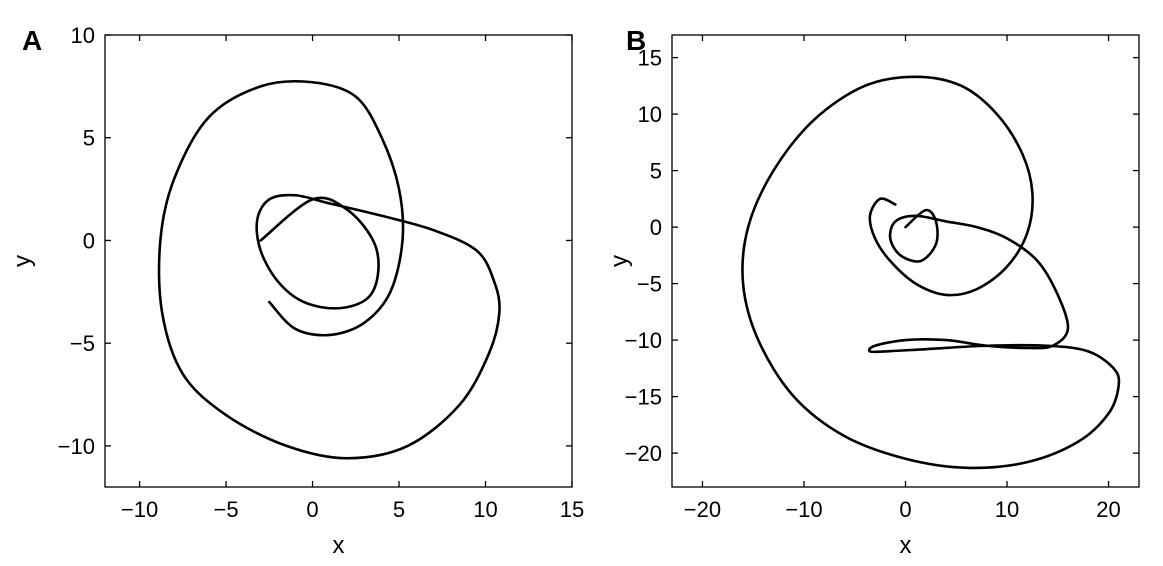  Describe the element at coordinates (1108, 509) in the screenshot. I see `x-tick-label: 20` at that location.